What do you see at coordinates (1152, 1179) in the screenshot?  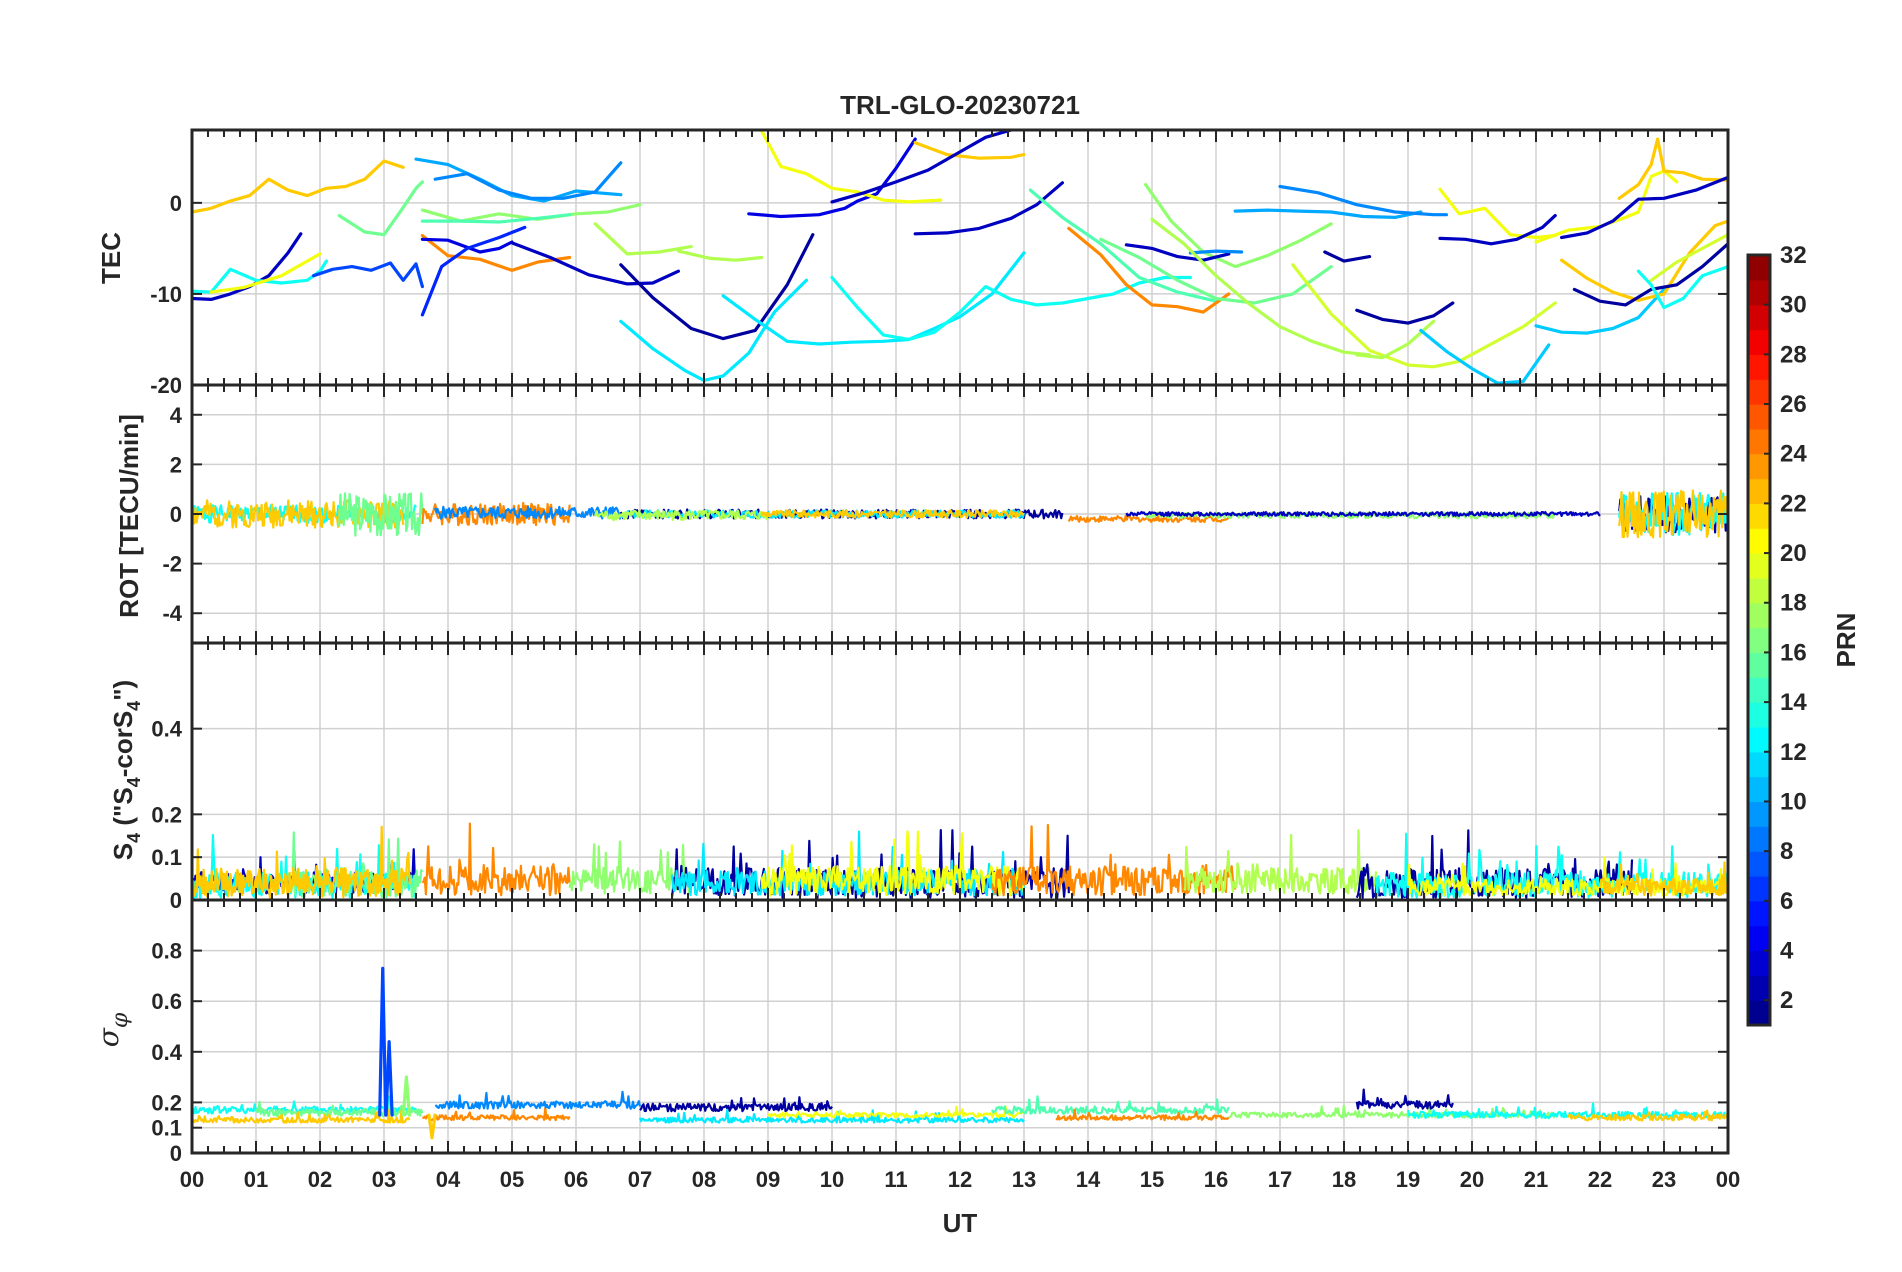 I see `x-tick-label: 15` at bounding box center [1152, 1179].